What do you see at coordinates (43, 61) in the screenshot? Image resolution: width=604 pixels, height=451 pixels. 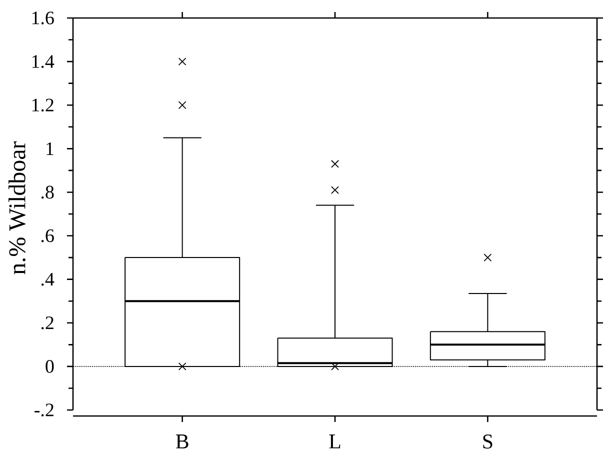 I see `y-tick-label: 1.4` at bounding box center [43, 61].